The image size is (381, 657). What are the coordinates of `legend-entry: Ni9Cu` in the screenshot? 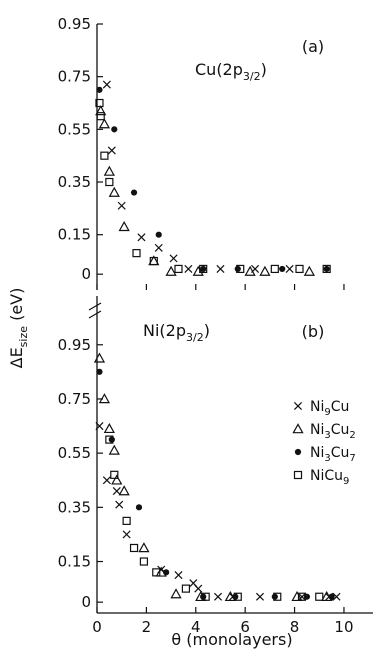 It's located at (321, 408).